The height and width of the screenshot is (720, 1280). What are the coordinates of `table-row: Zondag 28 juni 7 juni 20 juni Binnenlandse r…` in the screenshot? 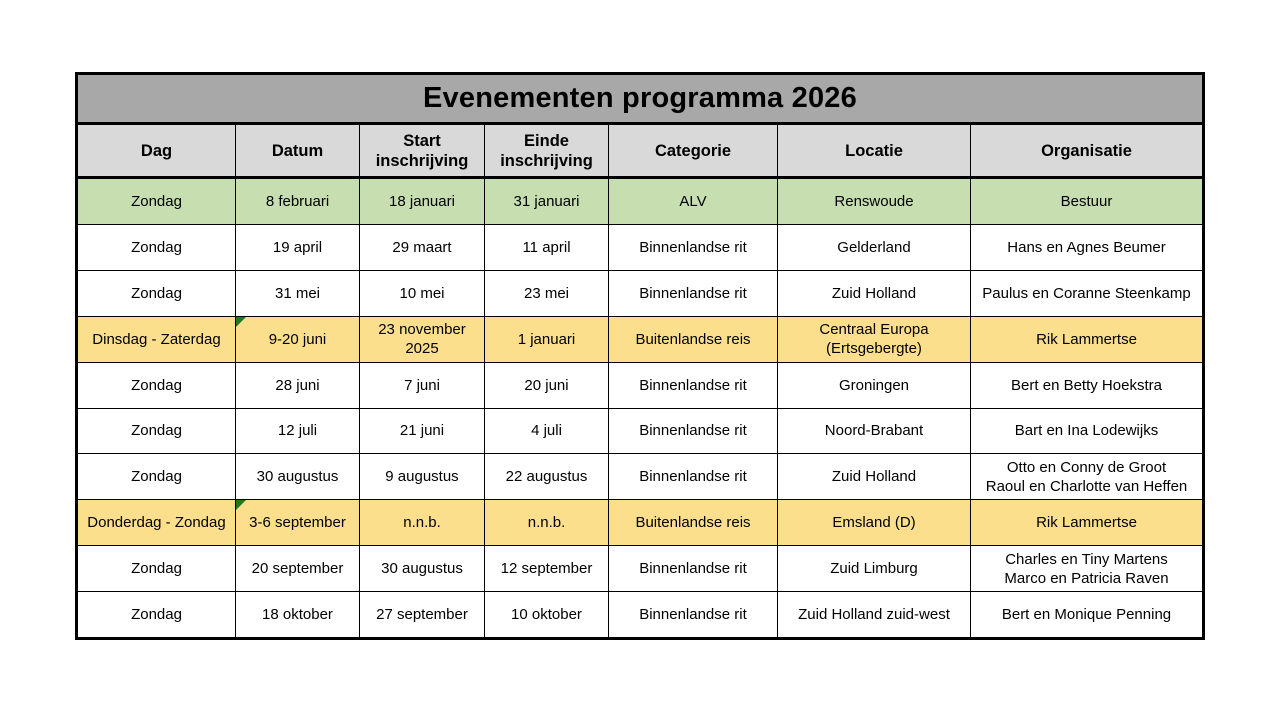 It's located at (640, 385).